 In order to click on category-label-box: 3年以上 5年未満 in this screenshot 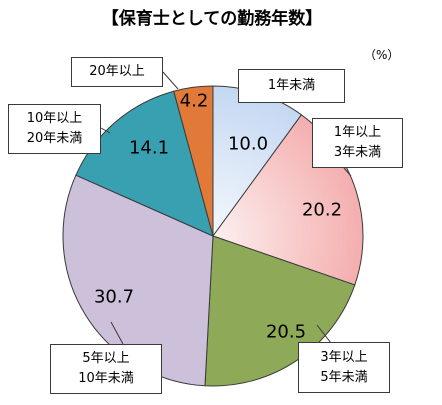, I will do `click(344, 367)`.